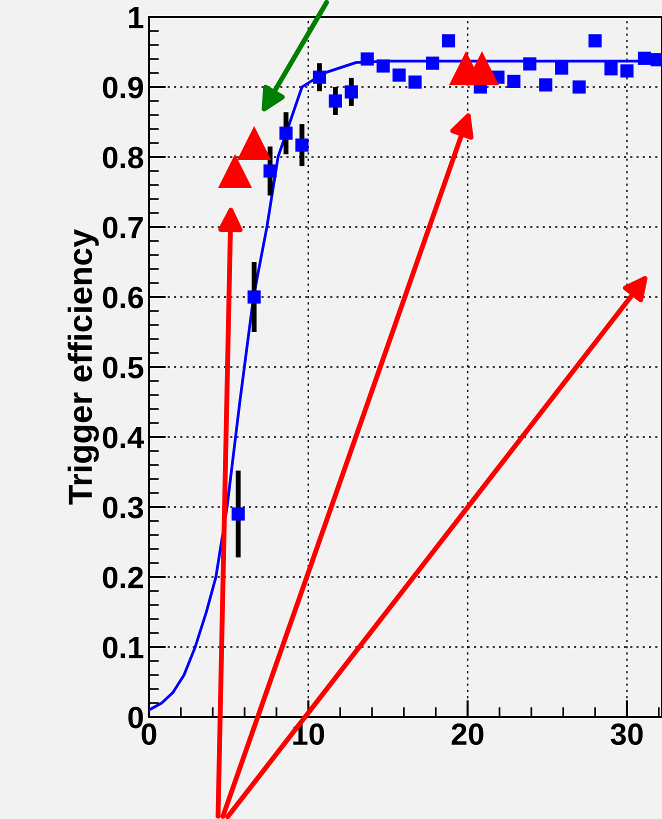  I want to click on y-tick-label: 0.8, so click(123, 157).